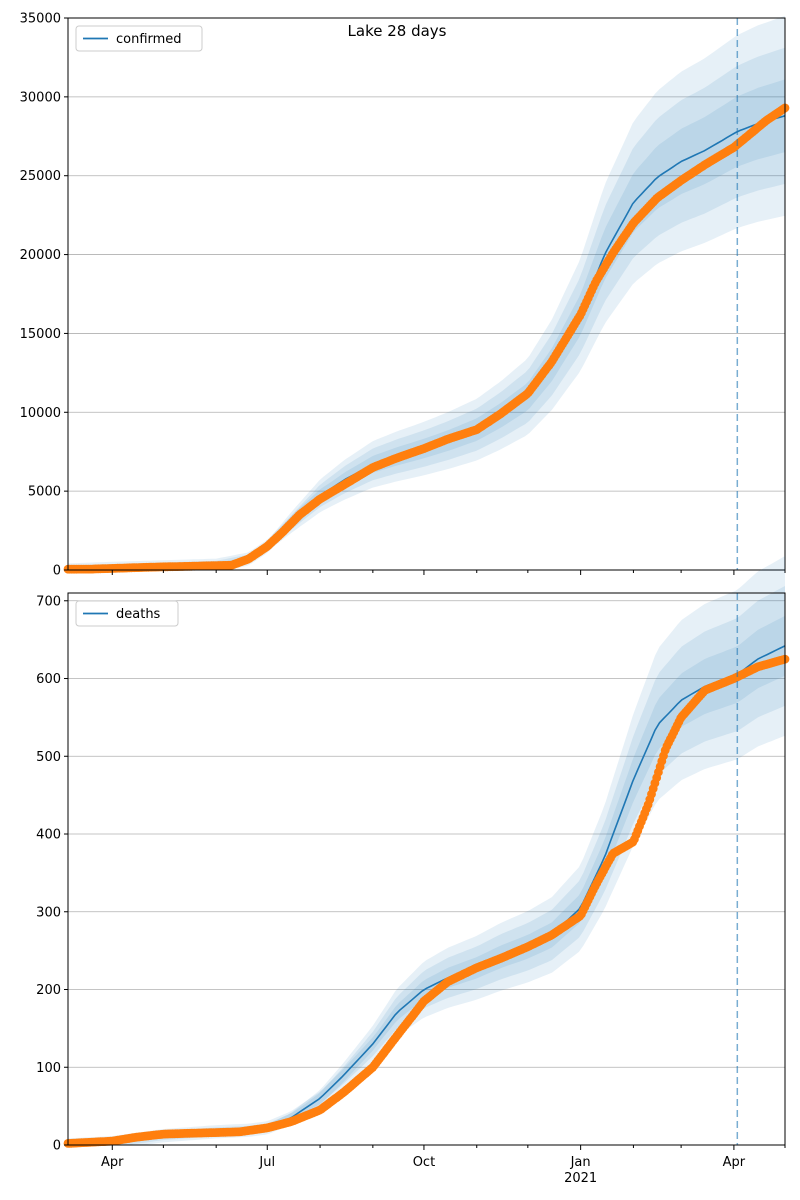  What do you see at coordinates (40, 334) in the screenshot?
I see `y-tick-label: 15000` at bounding box center [40, 334].